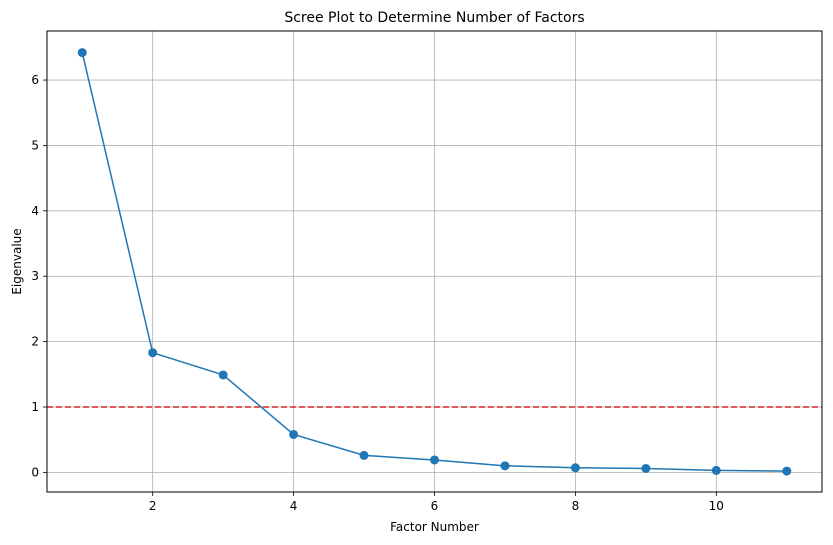 The image size is (833, 545). I want to click on x-tick-label: 10, so click(716, 506).